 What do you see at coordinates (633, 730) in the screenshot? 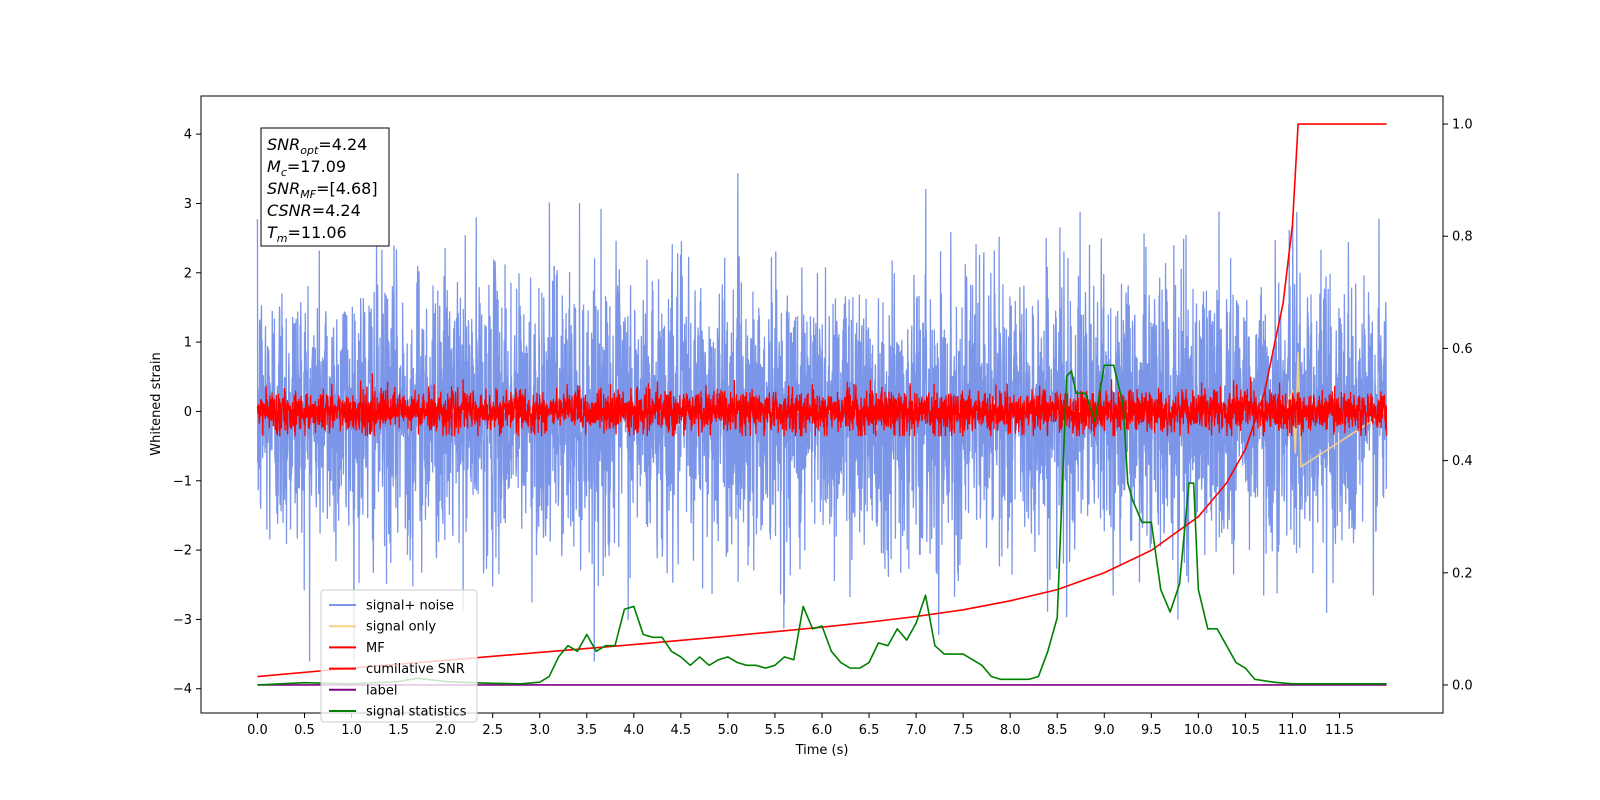
I see `x-tick-label: 4.0` at bounding box center [633, 730].